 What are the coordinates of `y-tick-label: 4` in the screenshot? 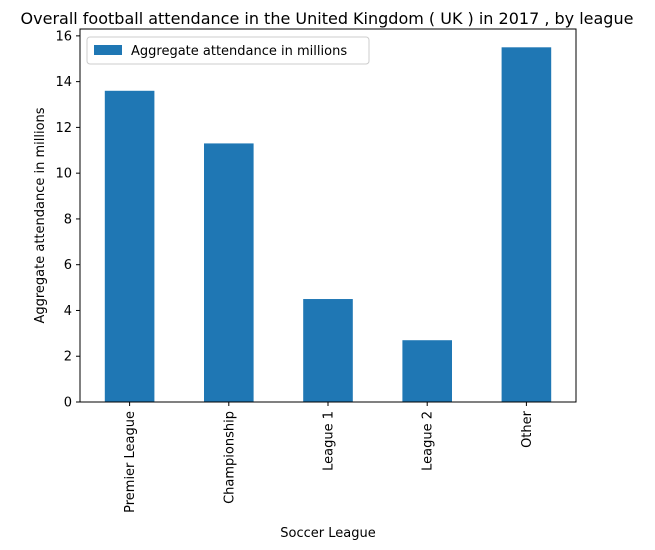 It's located at (68, 311).